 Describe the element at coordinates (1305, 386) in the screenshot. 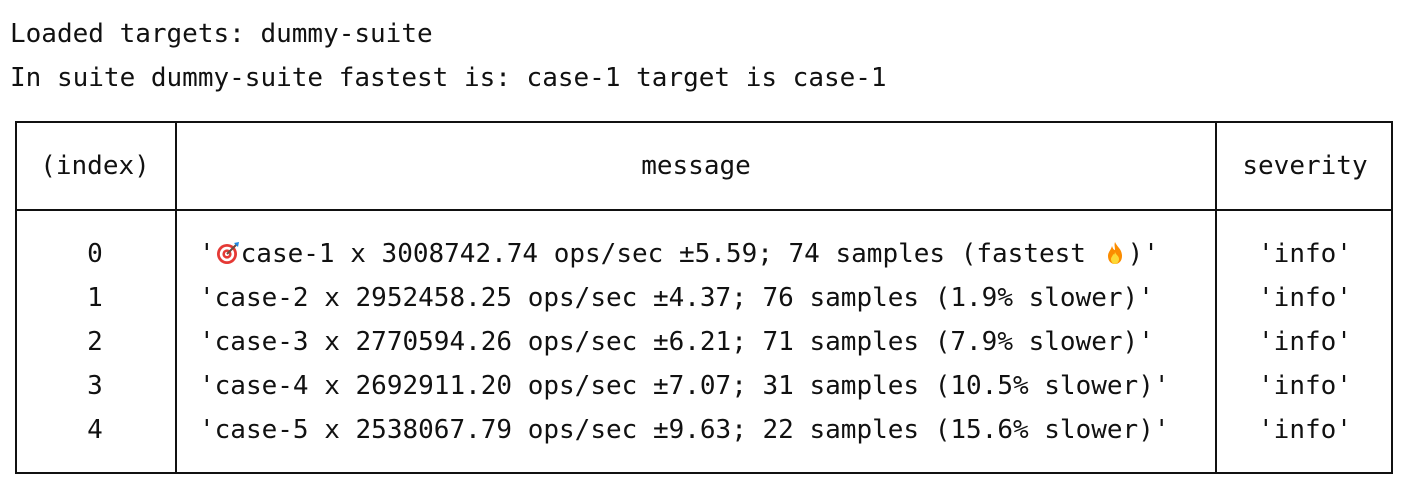

I see `table-row-3-severity: 'info'` at that location.